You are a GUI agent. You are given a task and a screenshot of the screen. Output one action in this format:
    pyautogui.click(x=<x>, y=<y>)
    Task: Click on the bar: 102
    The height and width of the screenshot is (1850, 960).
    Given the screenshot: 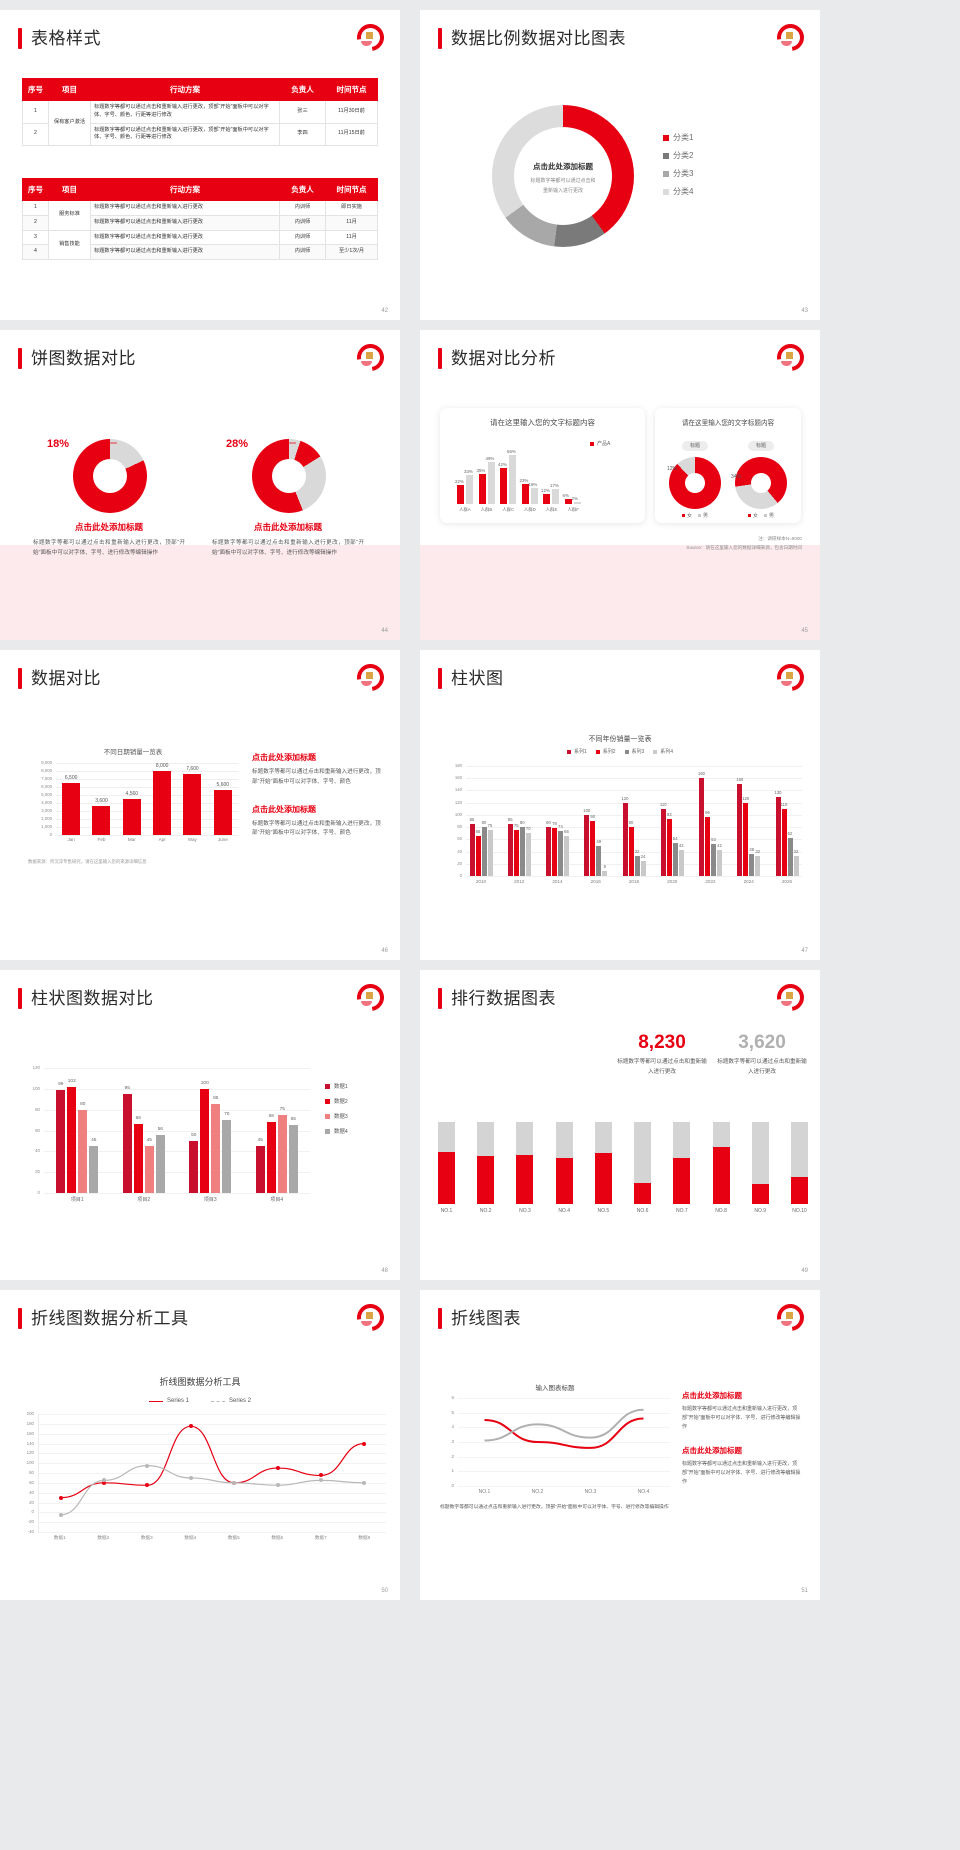 What is the action you would take?
    pyautogui.click(x=72, y=1136)
    